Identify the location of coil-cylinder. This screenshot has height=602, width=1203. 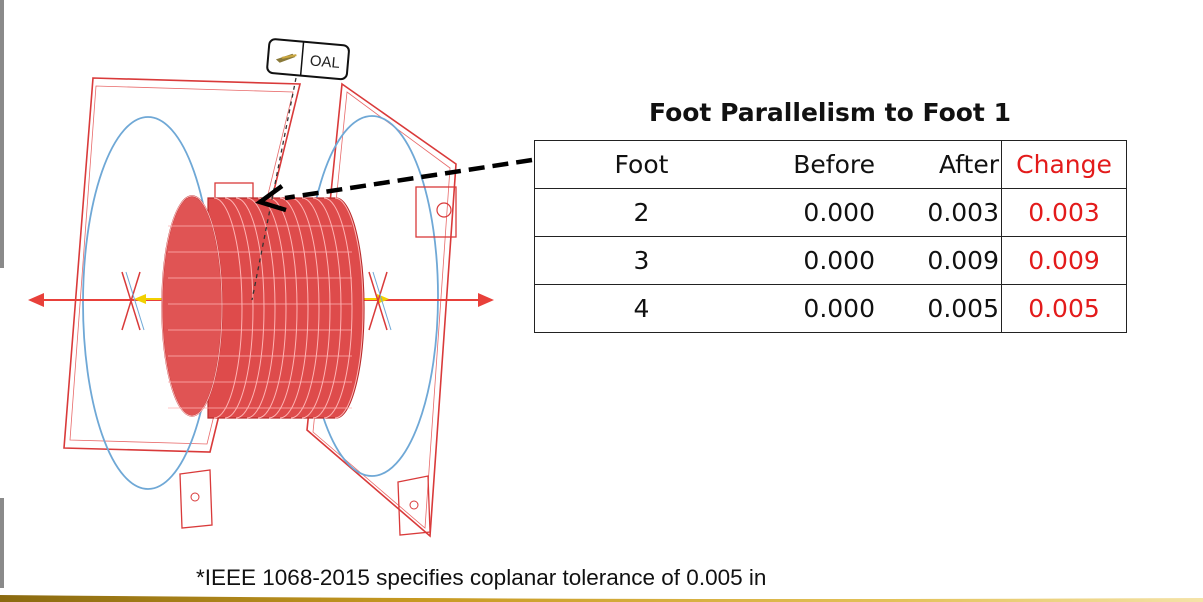
(263, 307).